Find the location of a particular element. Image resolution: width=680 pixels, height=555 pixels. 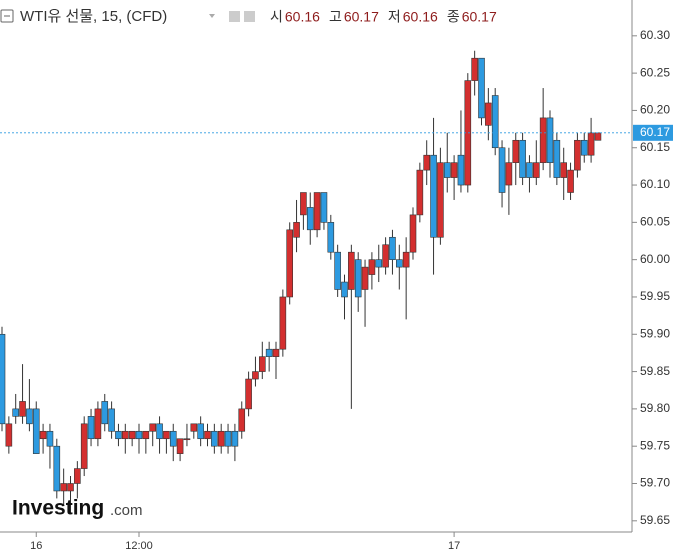

y-tick-label: 60.25 is located at coordinates (655, 72).